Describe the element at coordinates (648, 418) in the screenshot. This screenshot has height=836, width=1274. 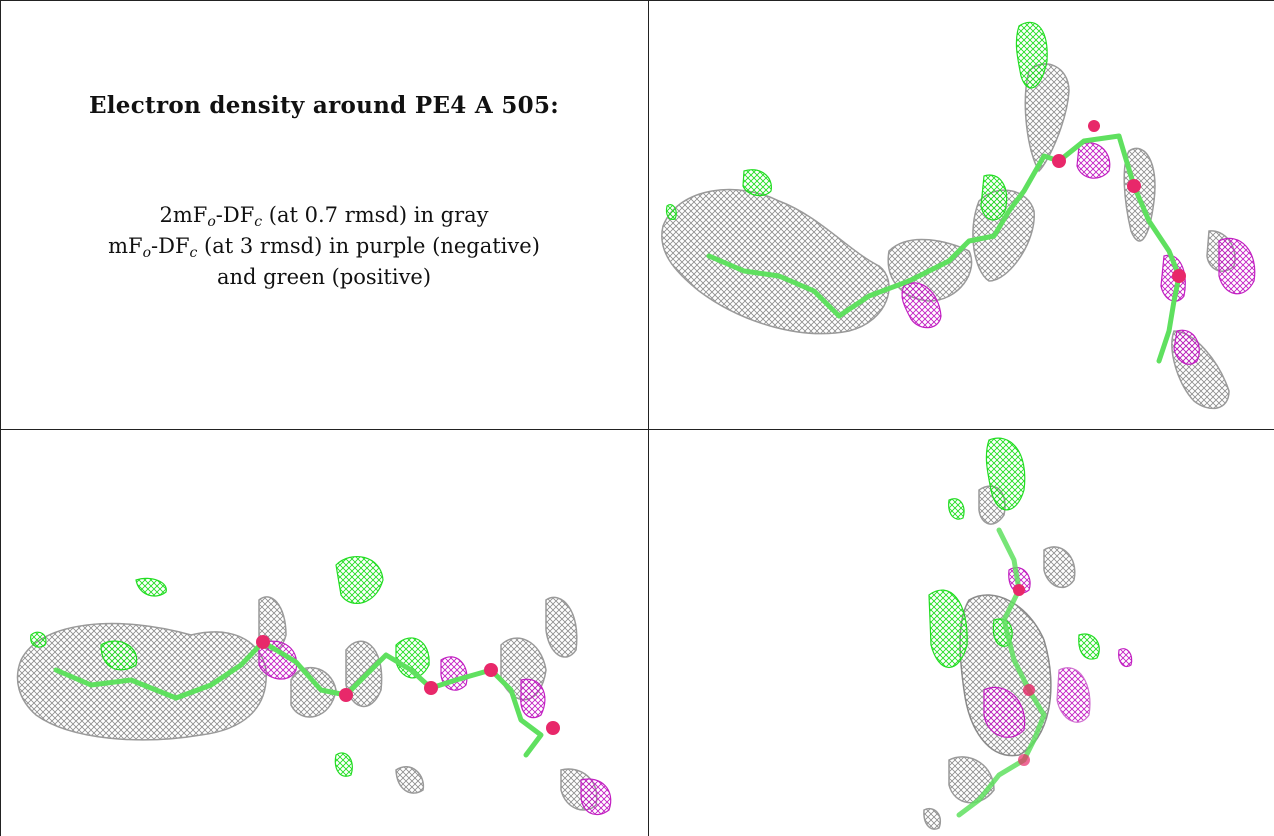
I see `table-column-divider` at that location.